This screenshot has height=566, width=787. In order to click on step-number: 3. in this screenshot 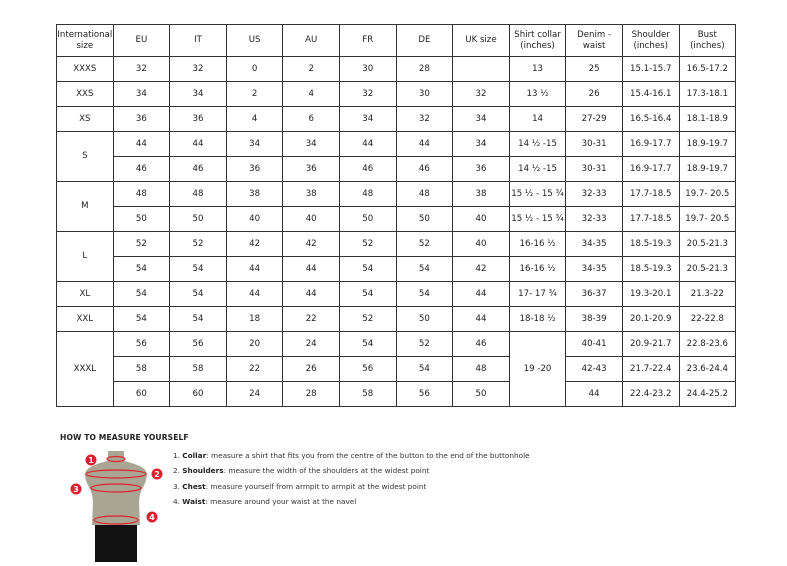, I will do `click(176, 486)`.